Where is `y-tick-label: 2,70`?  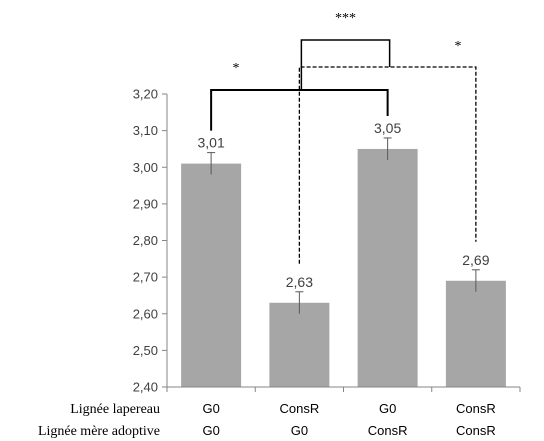 y-tick-label: 2,70 is located at coordinates (145, 277).